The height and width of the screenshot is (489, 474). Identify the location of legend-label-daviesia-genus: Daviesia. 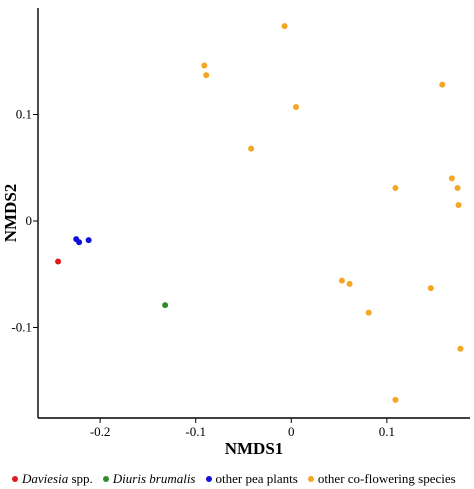
(45, 478).